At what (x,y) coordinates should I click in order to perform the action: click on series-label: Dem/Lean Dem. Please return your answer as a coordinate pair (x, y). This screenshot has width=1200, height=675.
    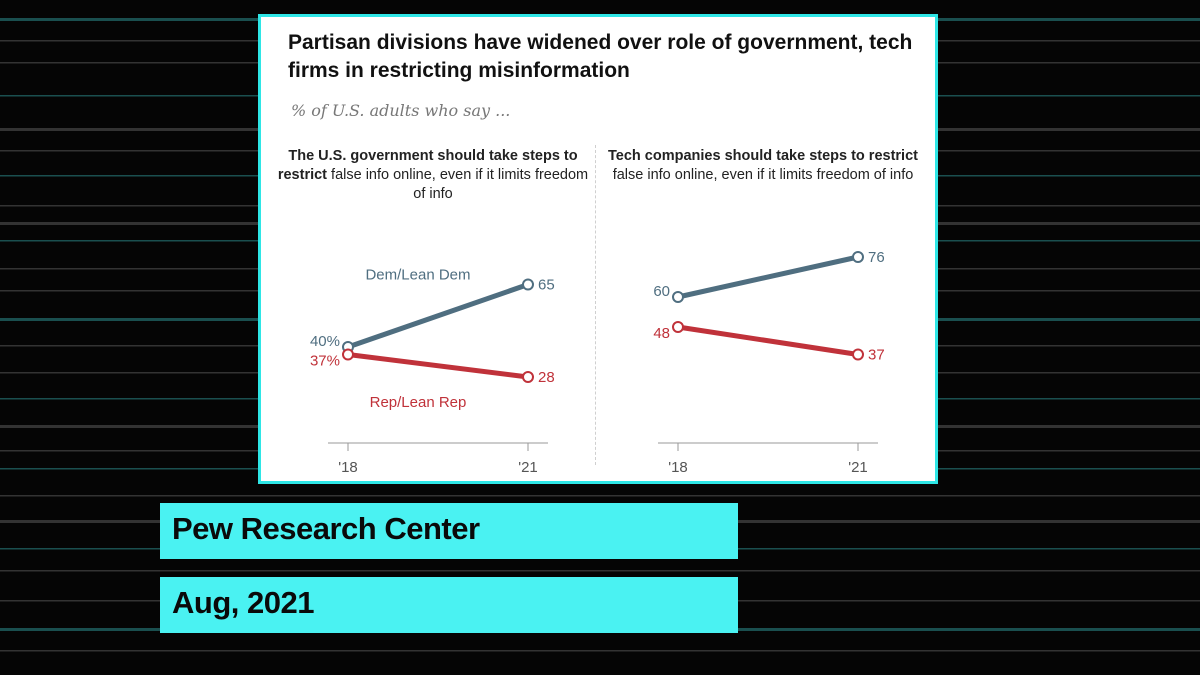
    Looking at the image, I should click on (417, 275).